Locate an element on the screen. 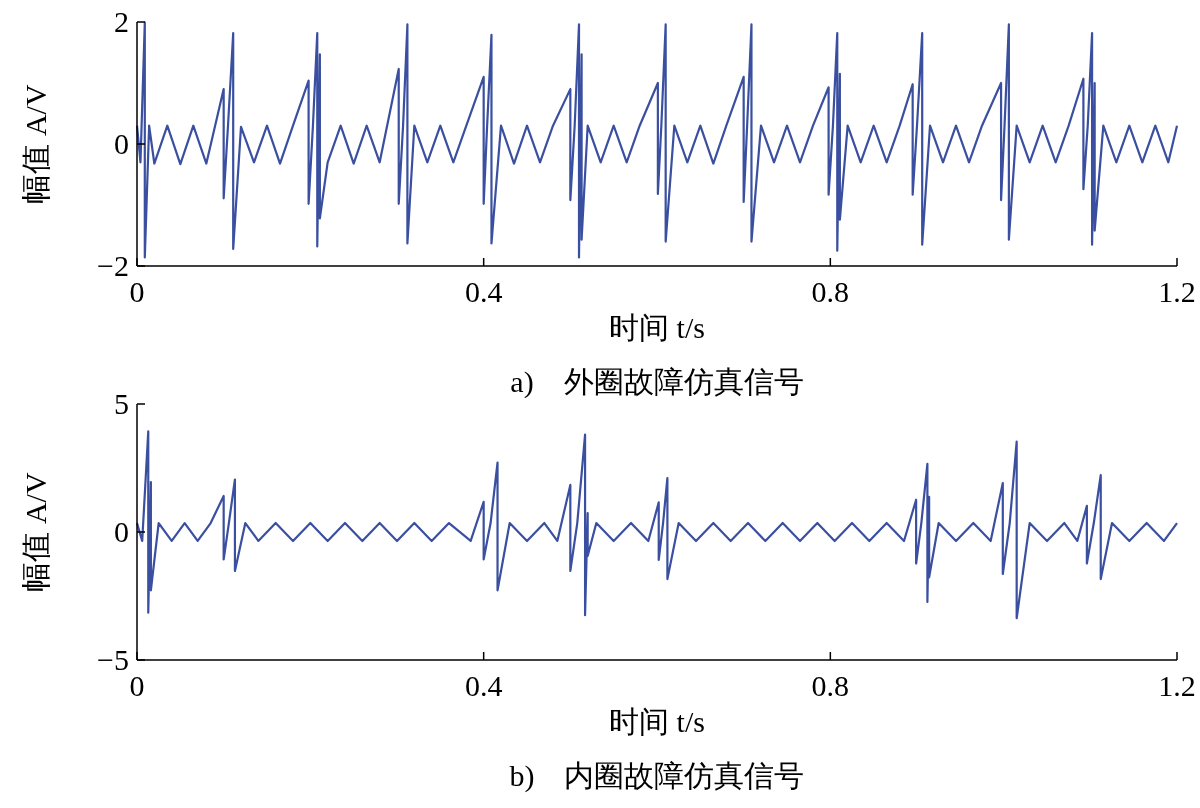 The width and height of the screenshot is (1200, 808). y-tick-label: −5 is located at coordinates (113, 659).